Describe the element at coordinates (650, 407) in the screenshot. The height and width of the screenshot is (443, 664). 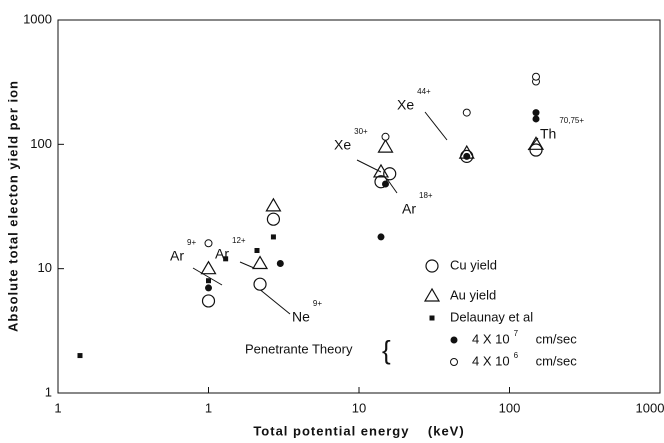
I see `x-tick-label: 1000` at that location.